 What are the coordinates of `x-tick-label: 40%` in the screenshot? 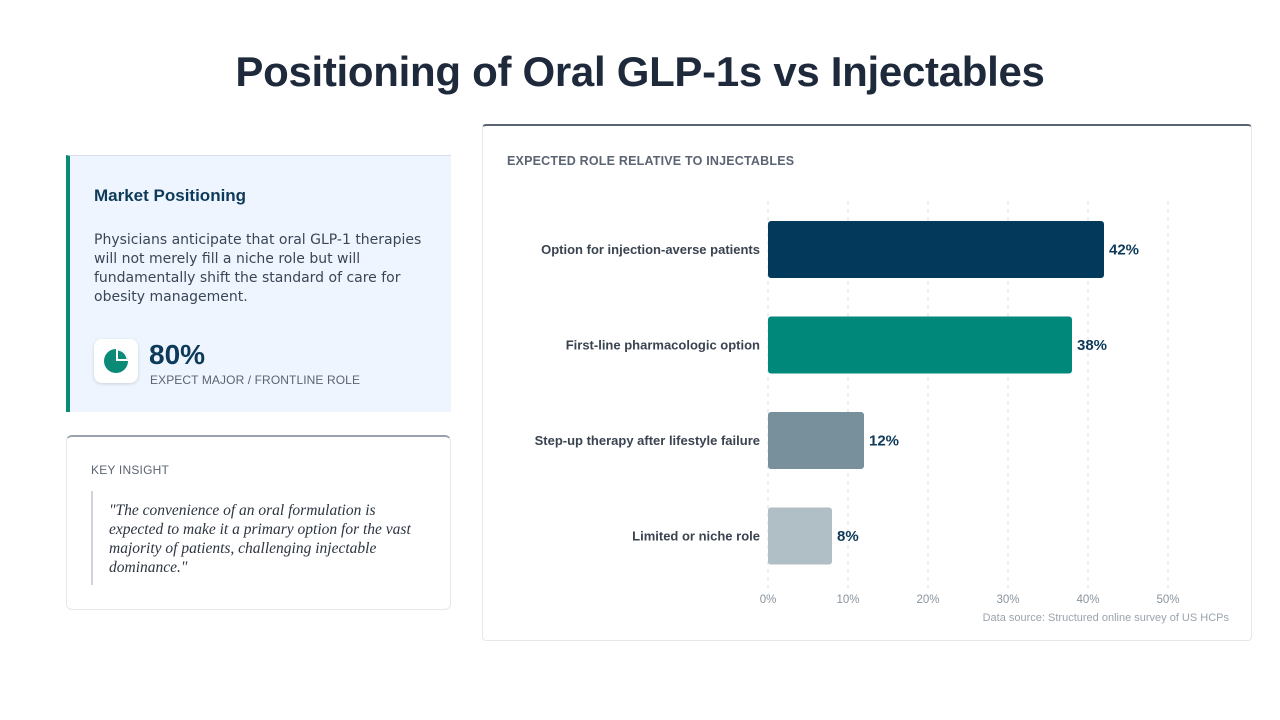 It's located at (1087, 600).